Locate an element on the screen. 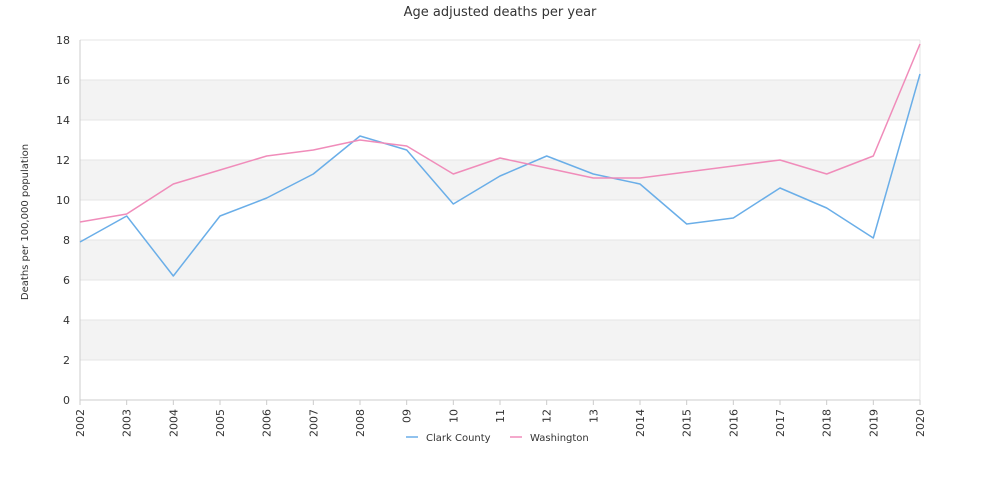 Image resolution: width=1000 pixels, height=504 pixels. y-tick-label: 6 is located at coordinates (66, 280).